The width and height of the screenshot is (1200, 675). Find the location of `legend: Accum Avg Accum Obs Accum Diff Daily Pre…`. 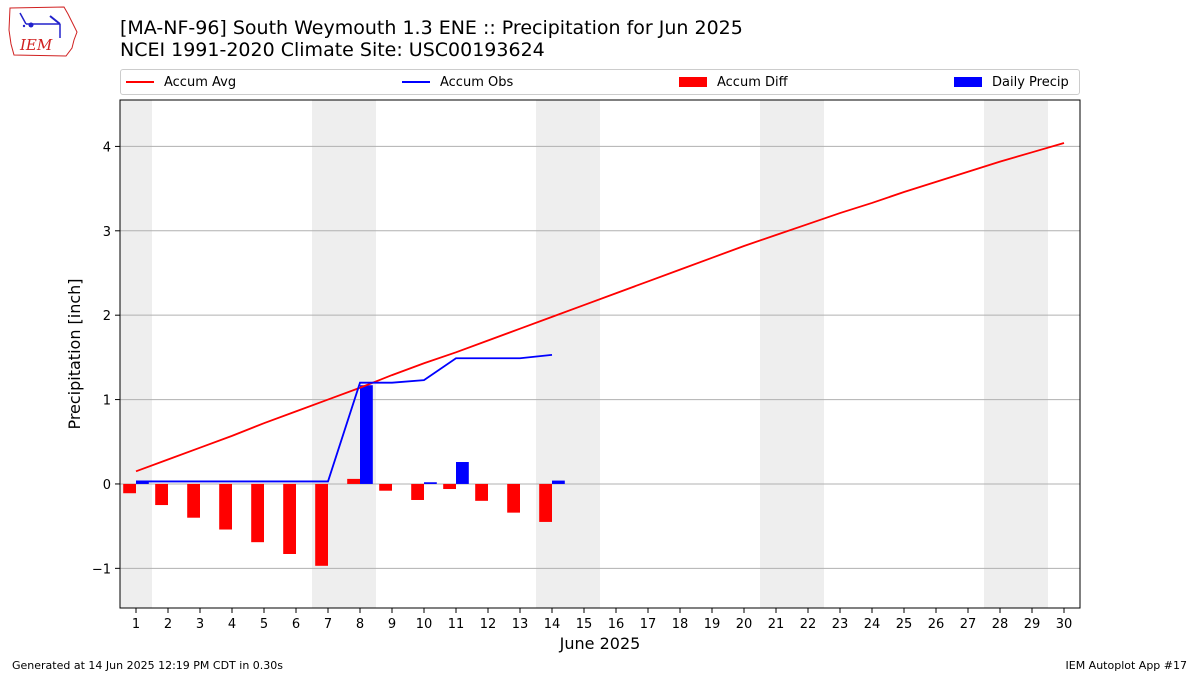

legend: Accum Avg Accum Obs Accum Diff Daily Pre… is located at coordinates (600, 82).